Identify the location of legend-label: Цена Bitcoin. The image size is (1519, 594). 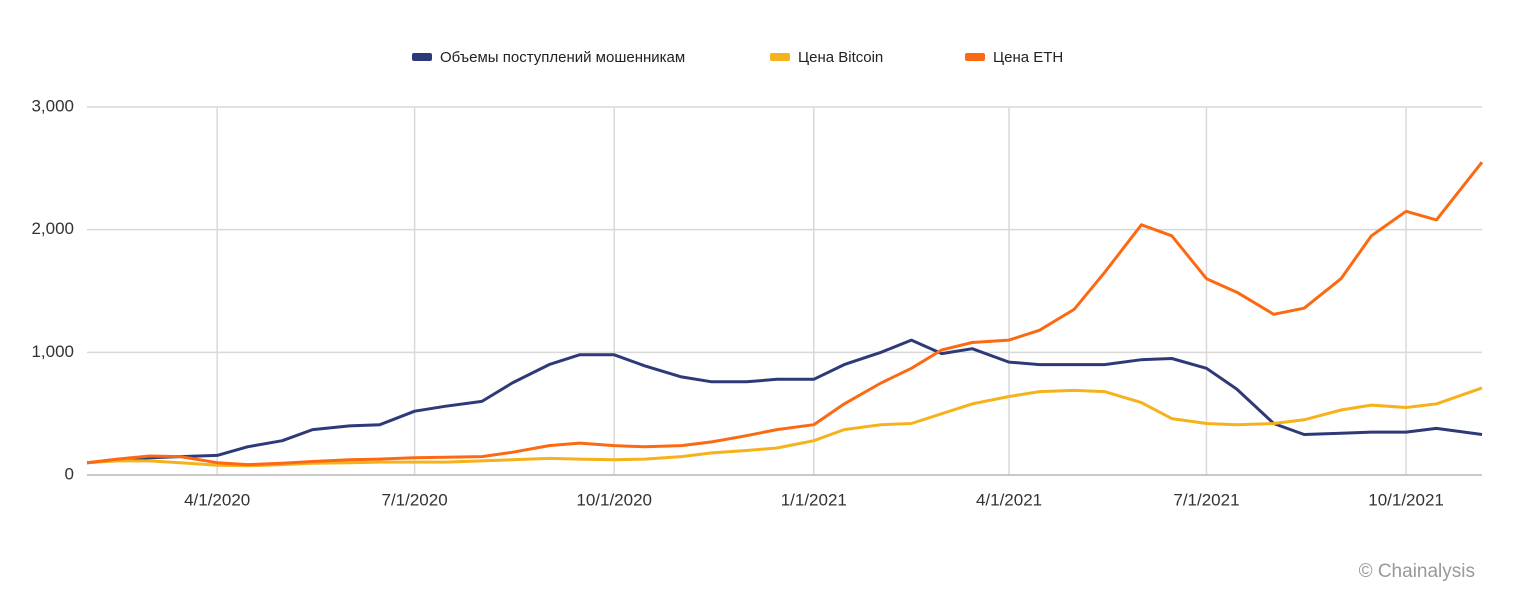
(840, 57).